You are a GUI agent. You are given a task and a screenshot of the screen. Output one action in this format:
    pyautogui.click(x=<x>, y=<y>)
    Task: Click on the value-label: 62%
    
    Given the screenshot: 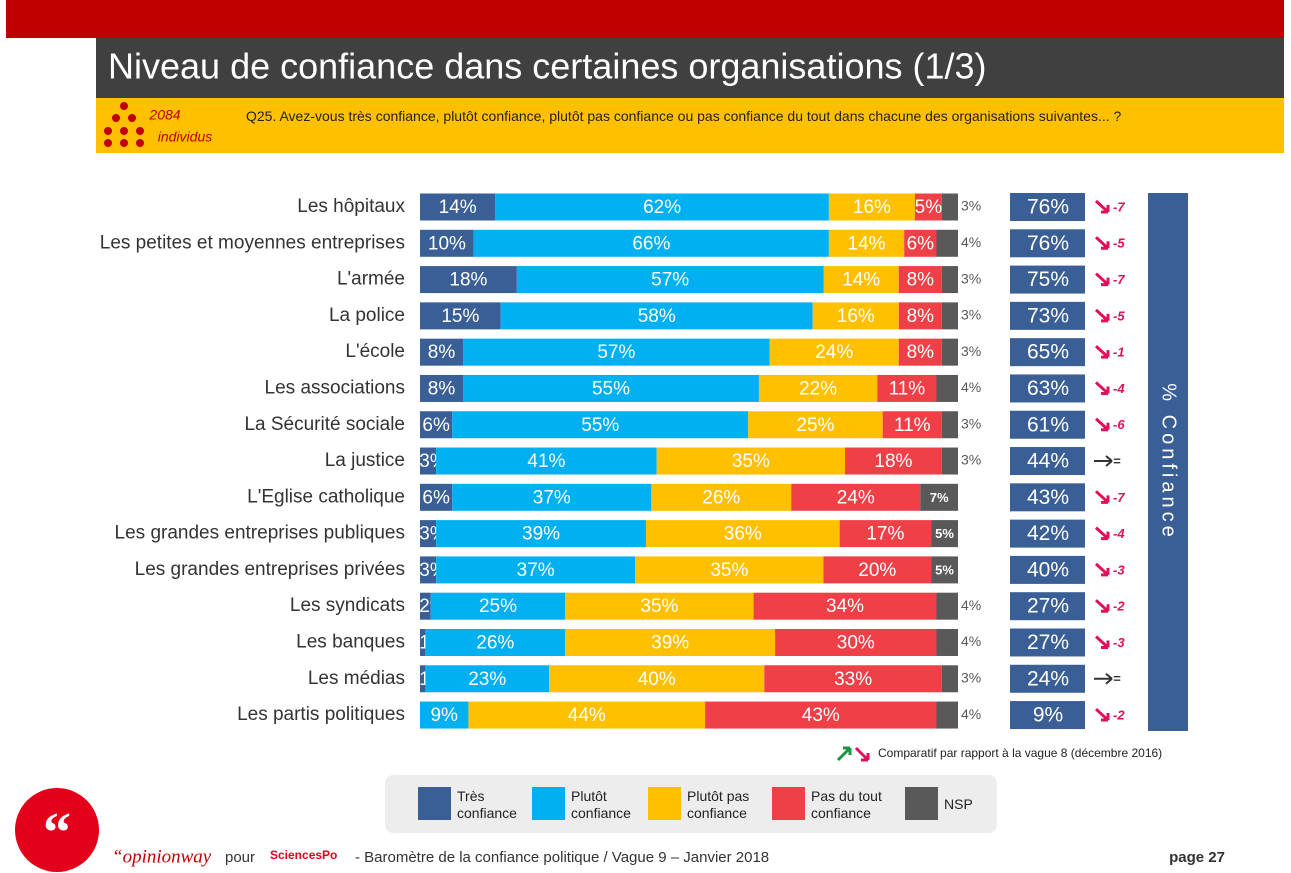 What is the action you would take?
    pyautogui.click(x=662, y=207)
    